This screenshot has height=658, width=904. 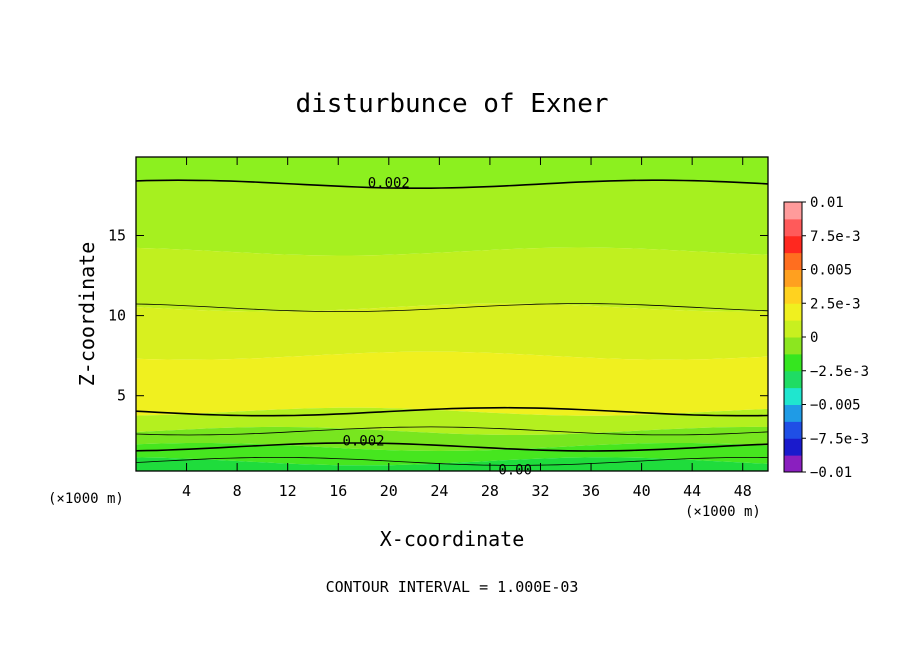 What do you see at coordinates (86, 499) in the screenshot?
I see `x-unit-left: (×1000 m)` at bounding box center [86, 499].